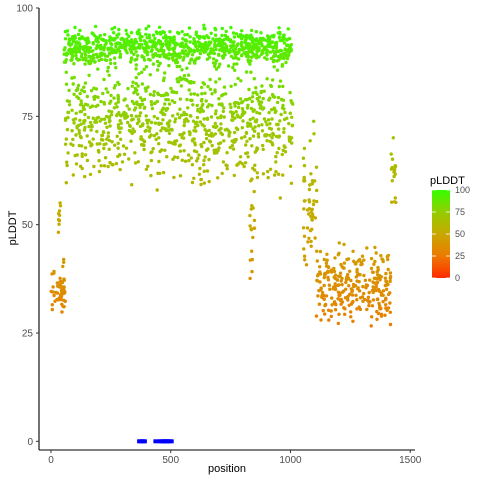  I want to click on blue-marker, so click(170, 441).